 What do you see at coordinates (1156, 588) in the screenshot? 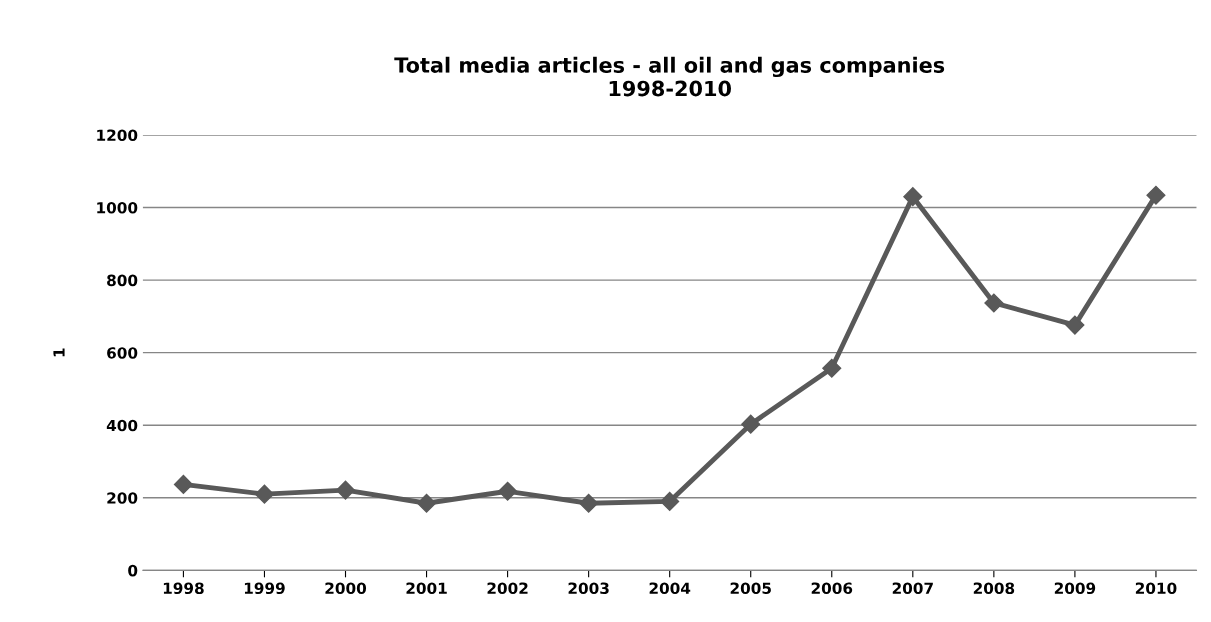
I see `x-tick-label: 2010` at bounding box center [1156, 588].